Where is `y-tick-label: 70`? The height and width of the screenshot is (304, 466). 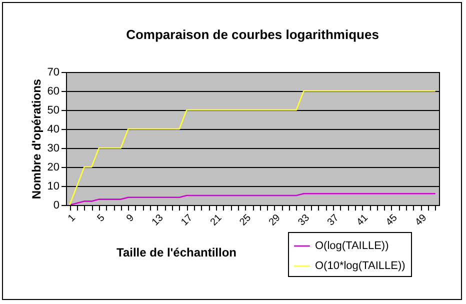 y-tick-label: 70 is located at coordinates (53, 72).